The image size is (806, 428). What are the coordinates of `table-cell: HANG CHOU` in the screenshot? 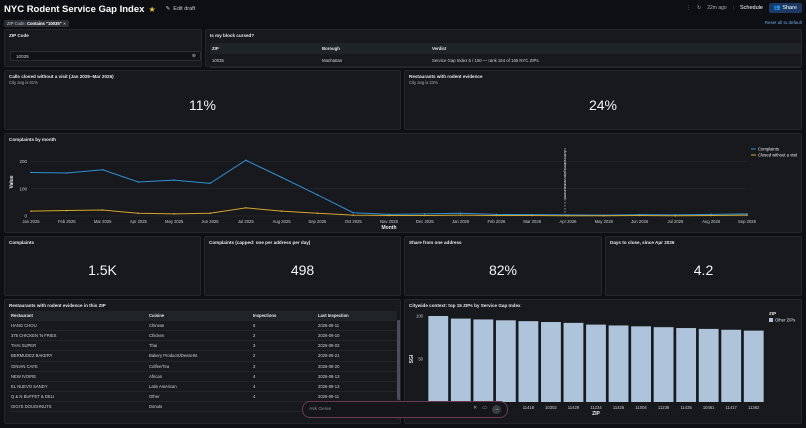 It's located at (78, 325).